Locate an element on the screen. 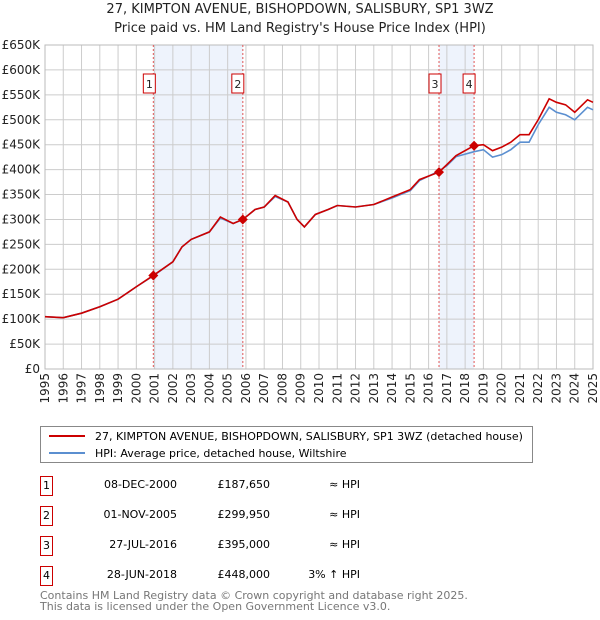 This screenshot has width=600, height=620. x-tick-label: 2008 is located at coordinates (282, 388).